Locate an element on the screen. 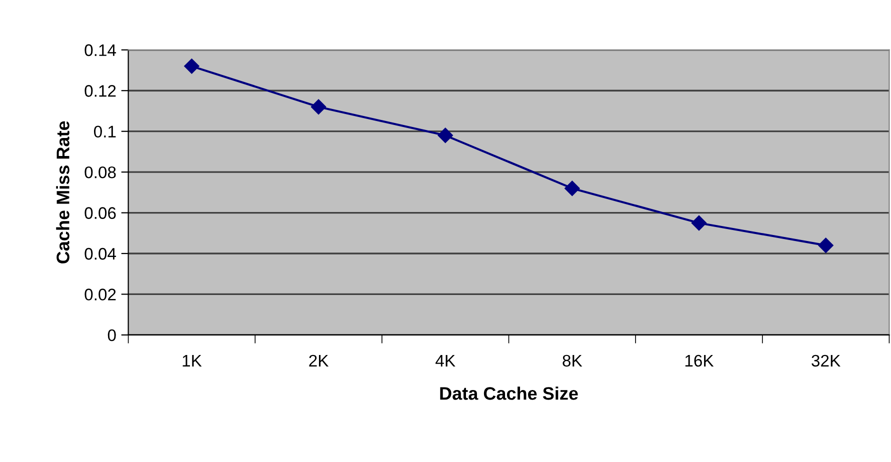 This screenshot has height=462, width=891. x-tick-label: 2K is located at coordinates (319, 360).